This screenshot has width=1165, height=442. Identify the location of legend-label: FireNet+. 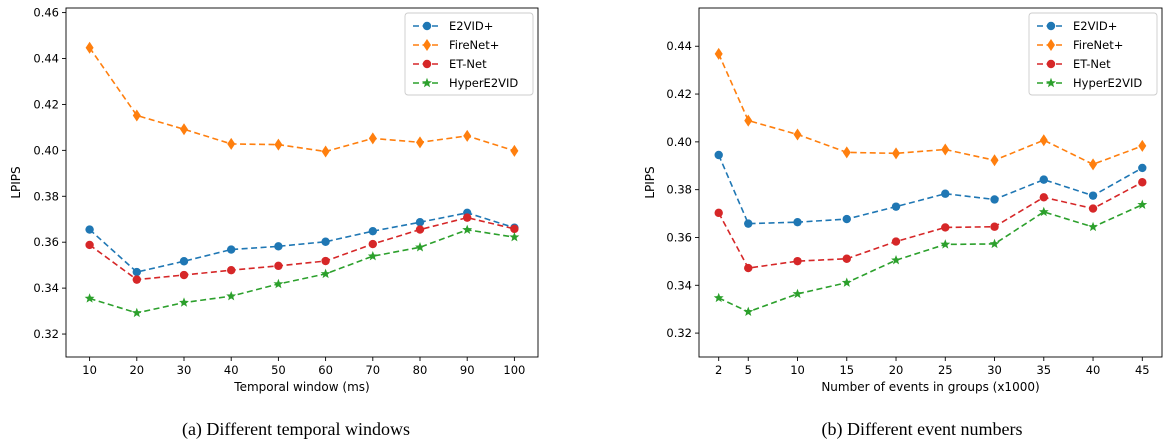
(474, 45).